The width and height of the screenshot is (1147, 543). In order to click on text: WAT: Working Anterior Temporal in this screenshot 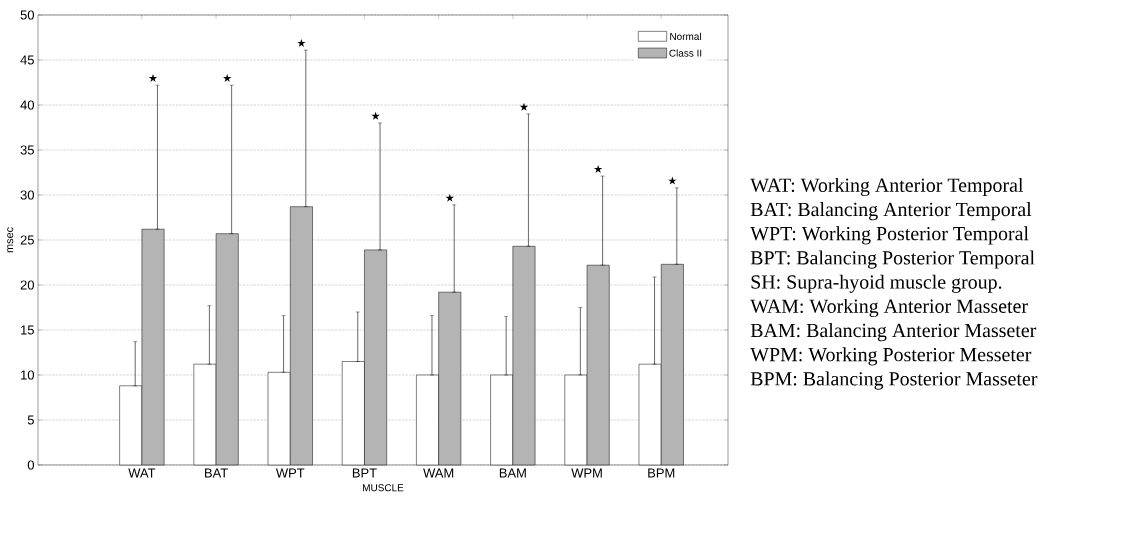, I will do `click(887, 187)`.